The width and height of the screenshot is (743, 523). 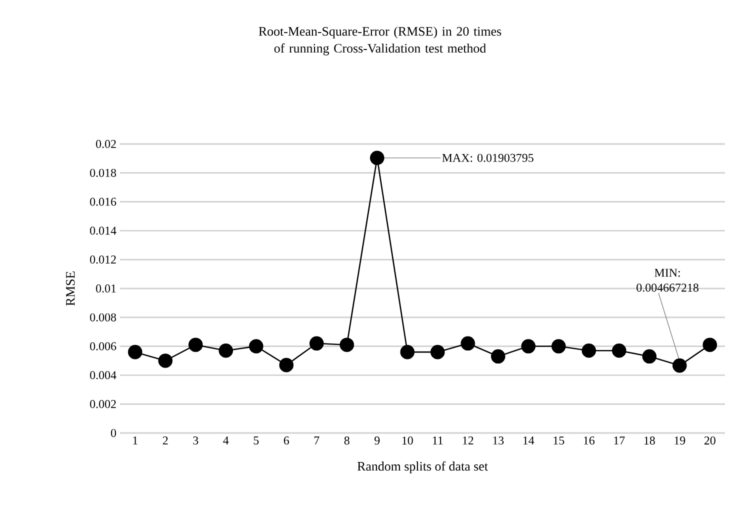 I want to click on x-tick-label: 13, so click(x=498, y=440).